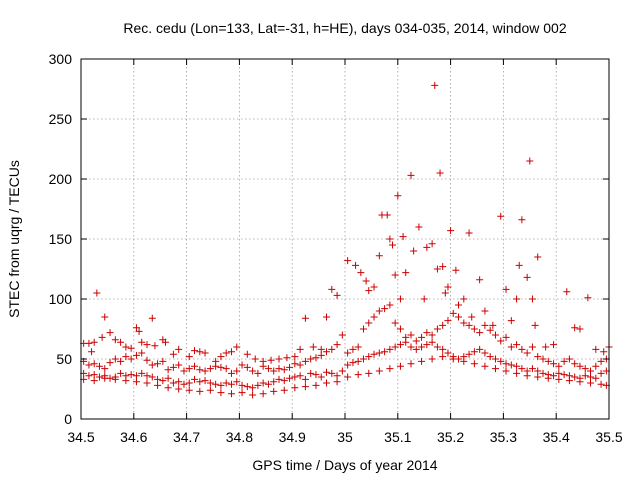  What do you see at coordinates (61, 119) in the screenshot?
I see `y-tick-label: 250` at bounding box center [61, 119].